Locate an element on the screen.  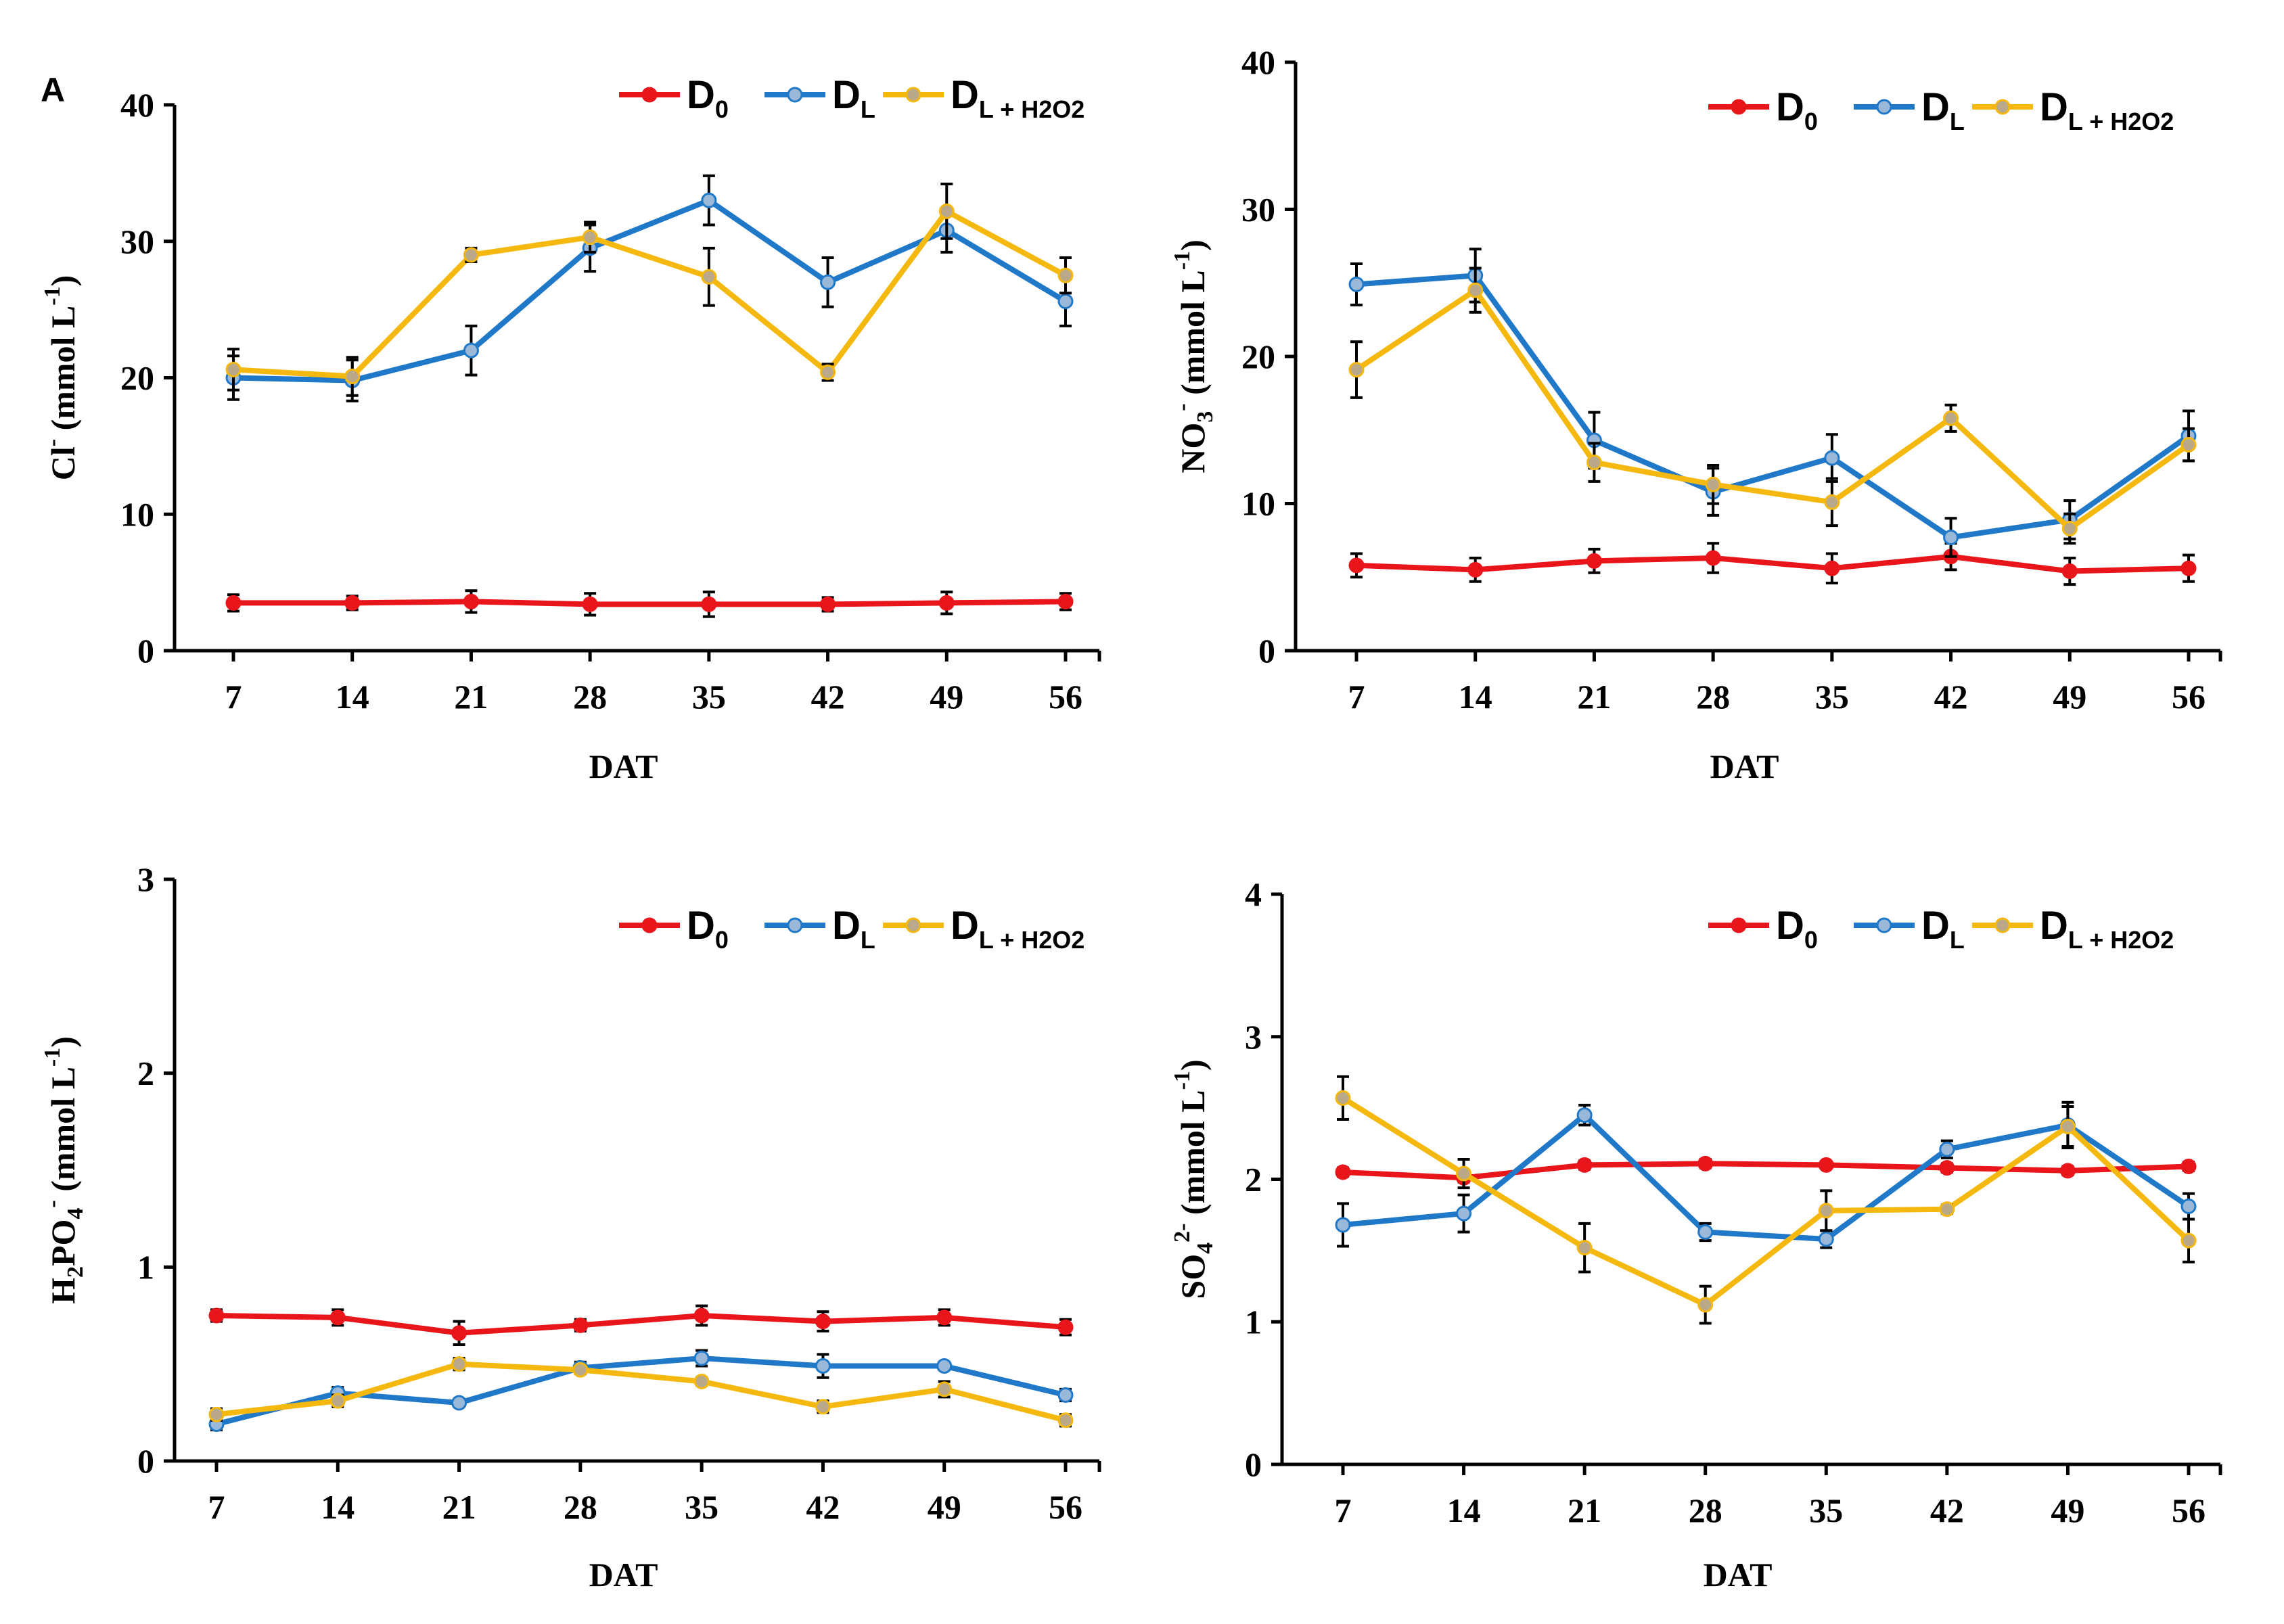
legend-label: D0 is located at coordinates (1797, 929).